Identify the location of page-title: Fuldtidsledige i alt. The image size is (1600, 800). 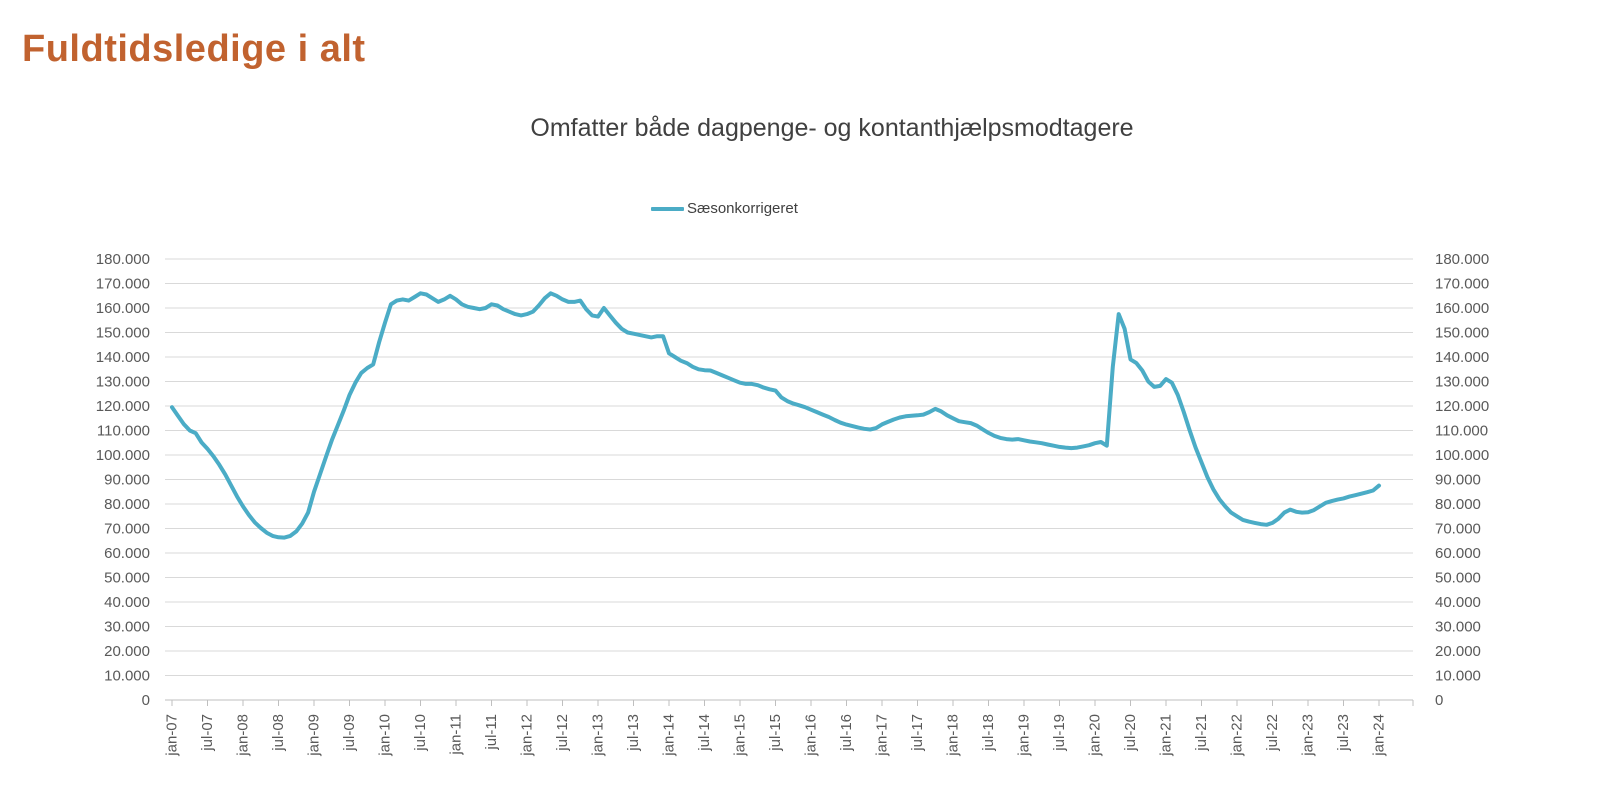
(194, 49).